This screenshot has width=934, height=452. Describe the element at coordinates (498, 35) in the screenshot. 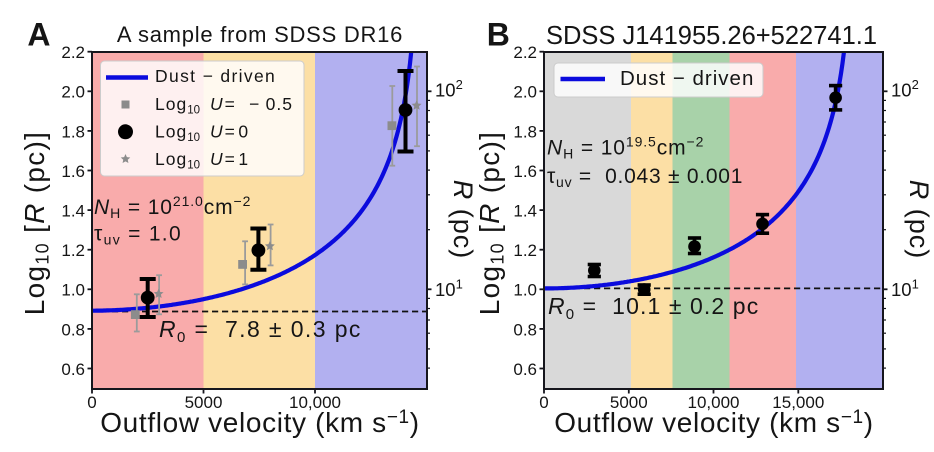

I see `svg-text: B` at that location.